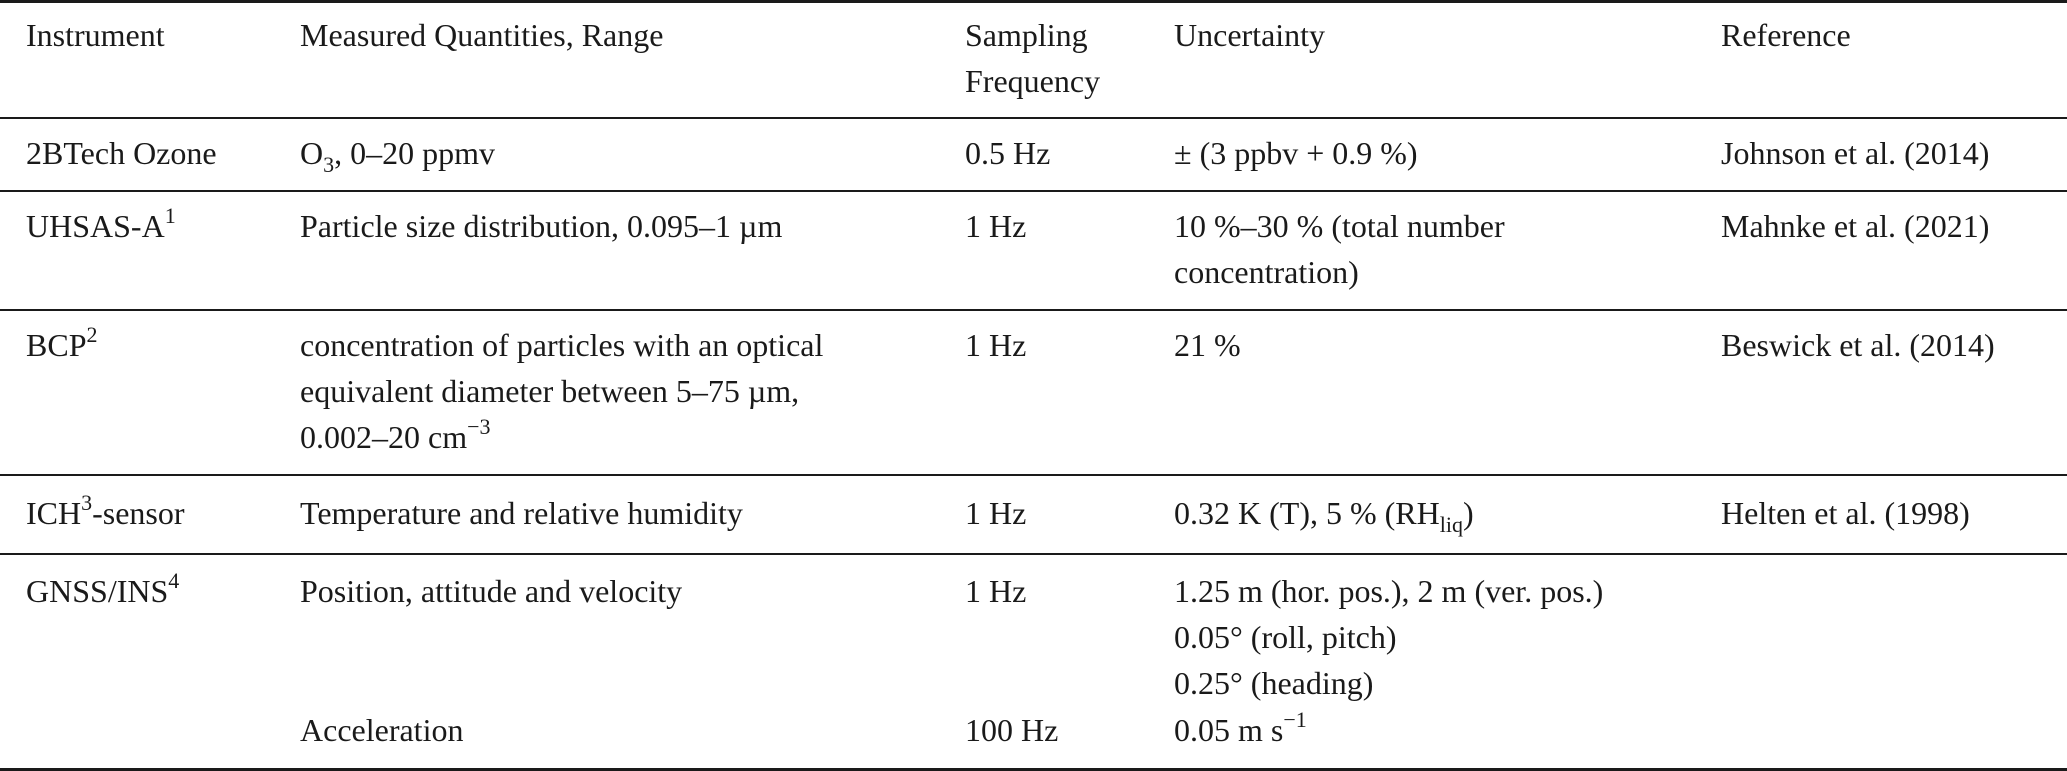 Image resolution: width=2067 pixels, height=771 pixels. I want to click on row3-quantities-range: 0.002–20 cm, so click(384, 437).